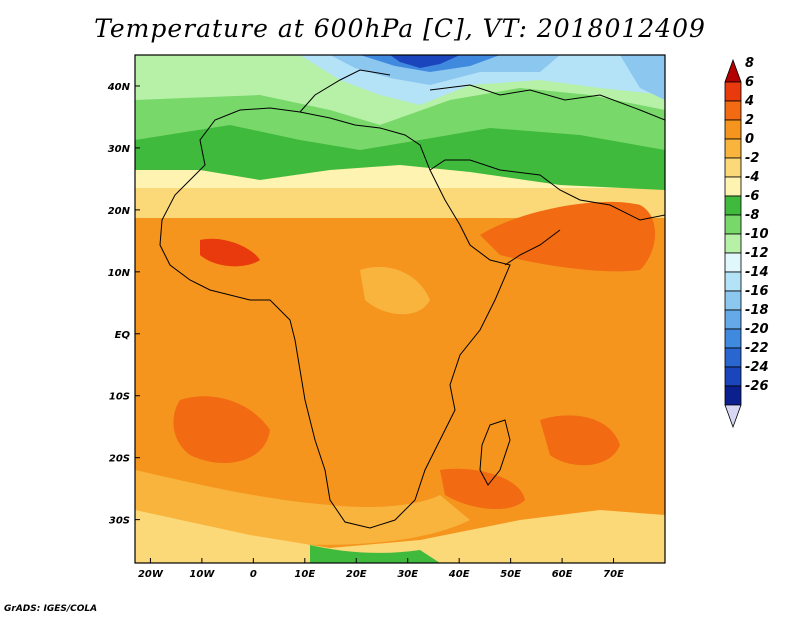  Describe the element at coordinates (733, 70) in the screenshot. I see `colorbar-max-arrow` at that location.